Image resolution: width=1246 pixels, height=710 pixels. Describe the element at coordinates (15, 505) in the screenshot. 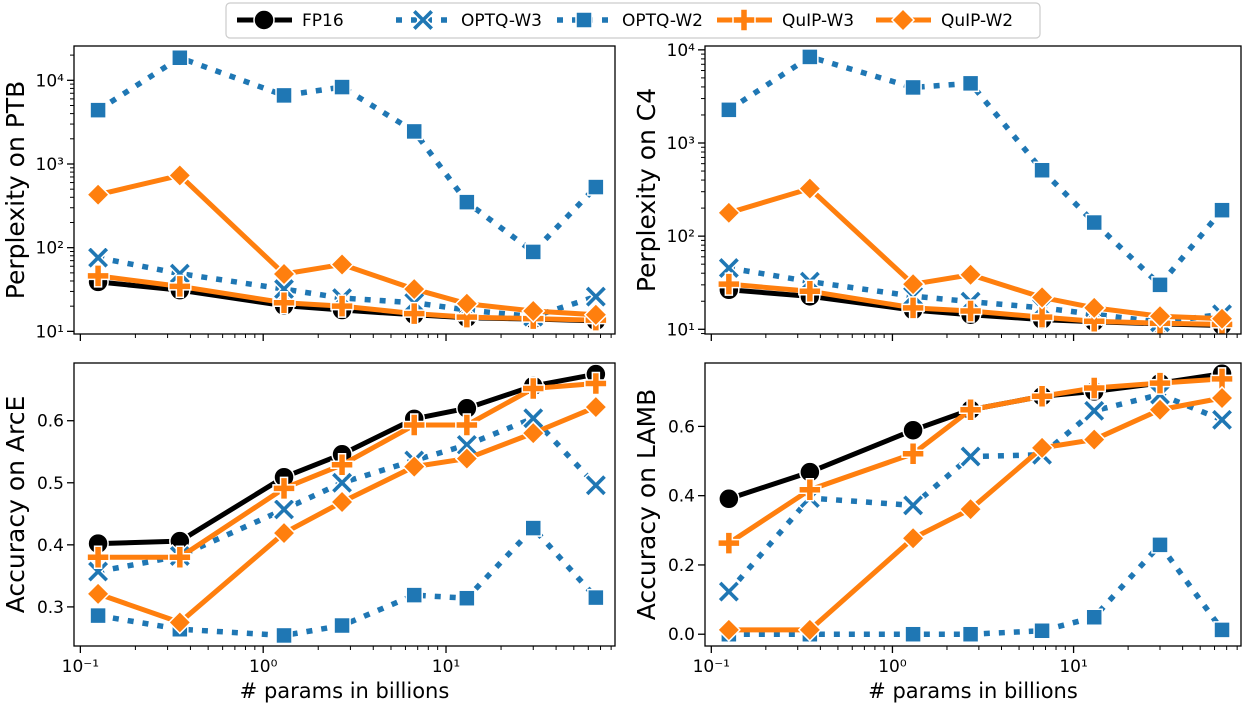

I see `y-axis-label: Accuracy on ArcE` at that location.